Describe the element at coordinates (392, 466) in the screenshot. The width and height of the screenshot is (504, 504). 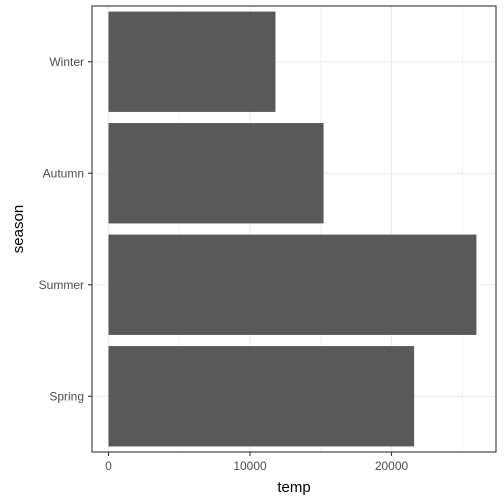
I see `x-tick-label-2: 20000` at that location.